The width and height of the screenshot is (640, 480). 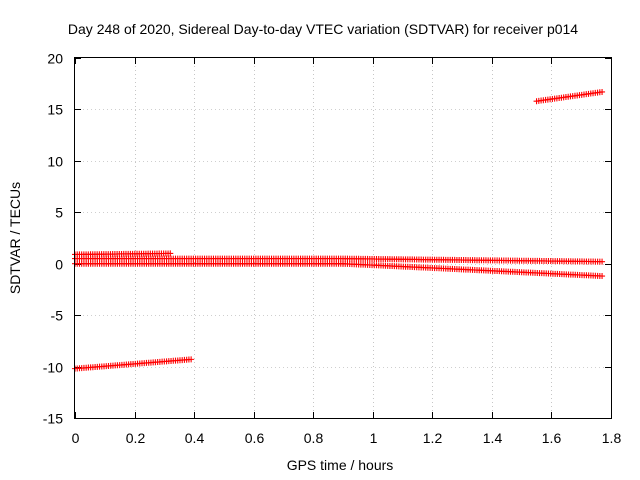 What do you see at coordinates (493, 438) in the screenshot?
I see `x-tick-label: 1.4` at bounding box center [493, 438].